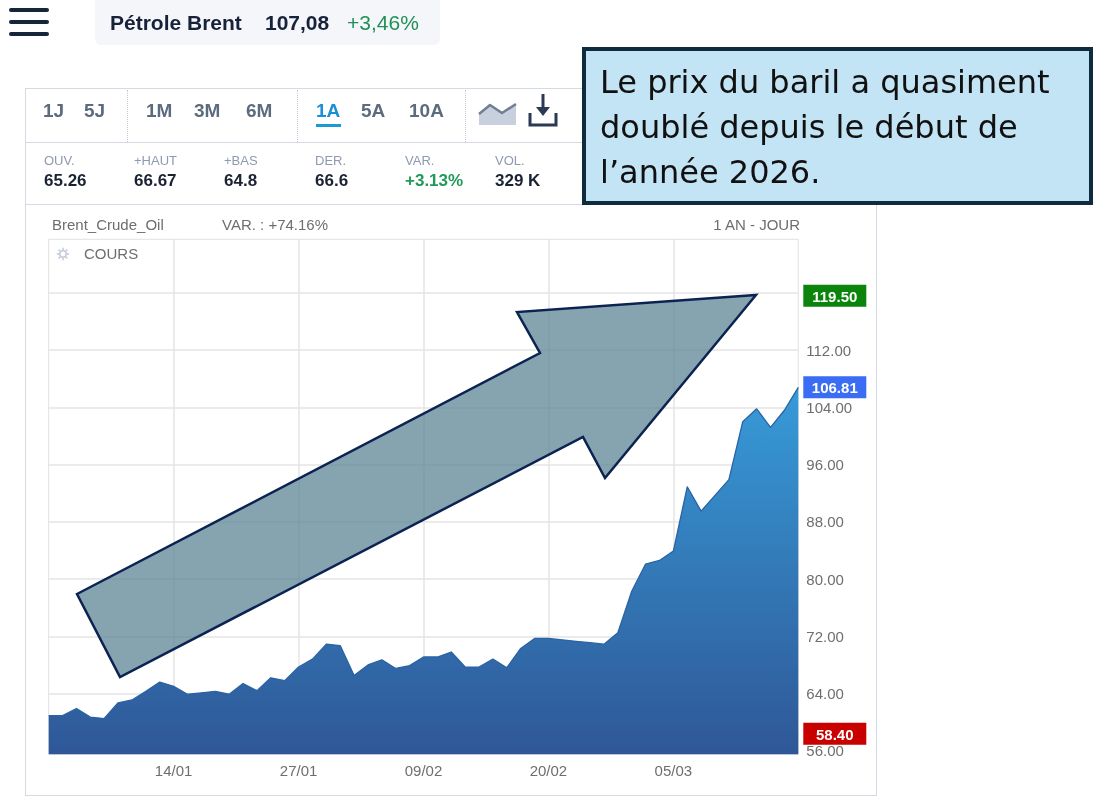  What do you see at coordinates (207, 111) in the screenshot?
I see `text: 3M` at bounding box center [207, 111].